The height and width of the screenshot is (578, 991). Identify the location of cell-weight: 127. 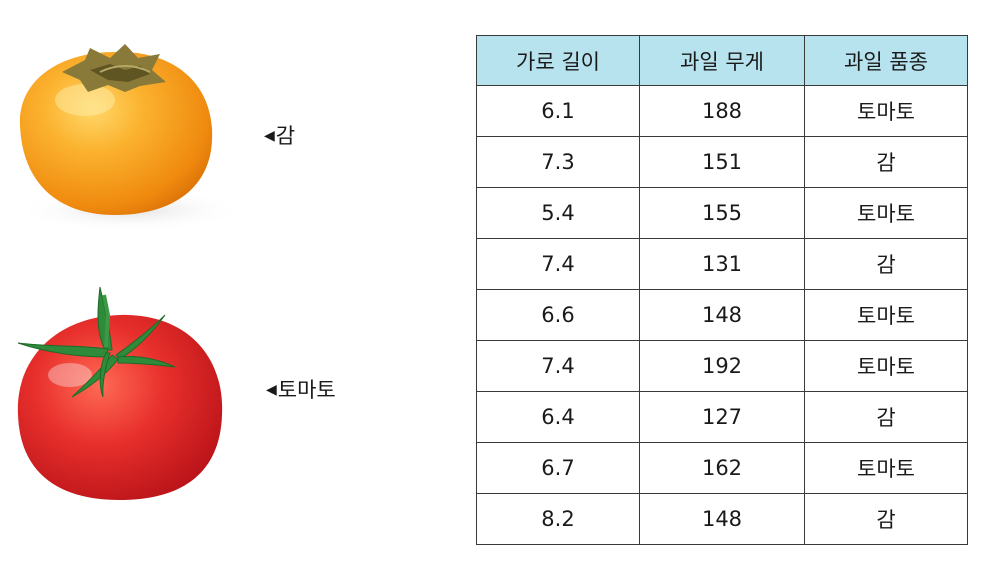
(722, 417).